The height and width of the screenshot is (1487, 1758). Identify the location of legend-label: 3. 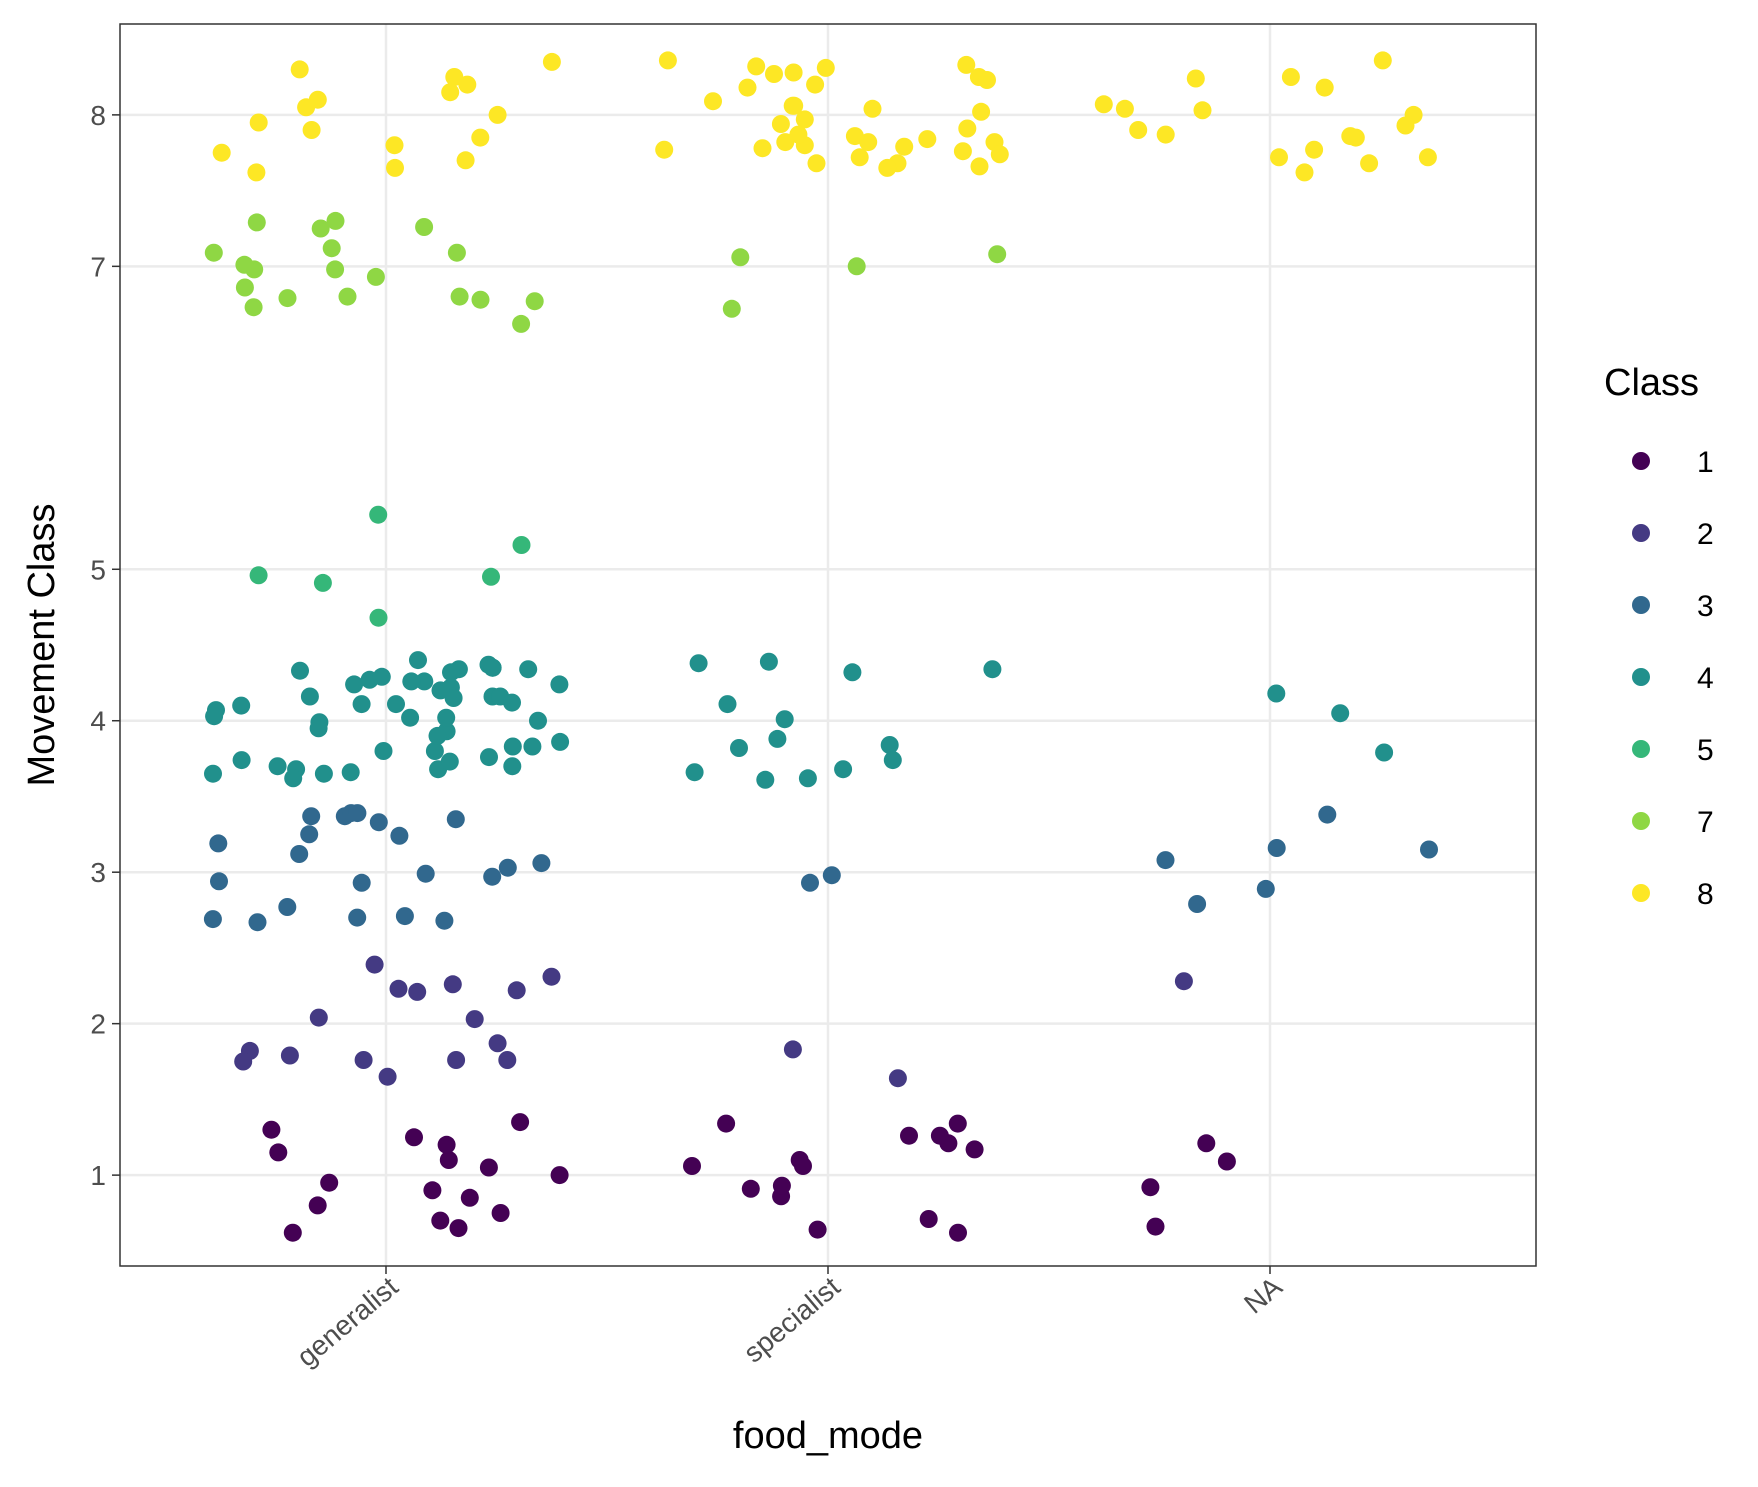
(1705, 606).